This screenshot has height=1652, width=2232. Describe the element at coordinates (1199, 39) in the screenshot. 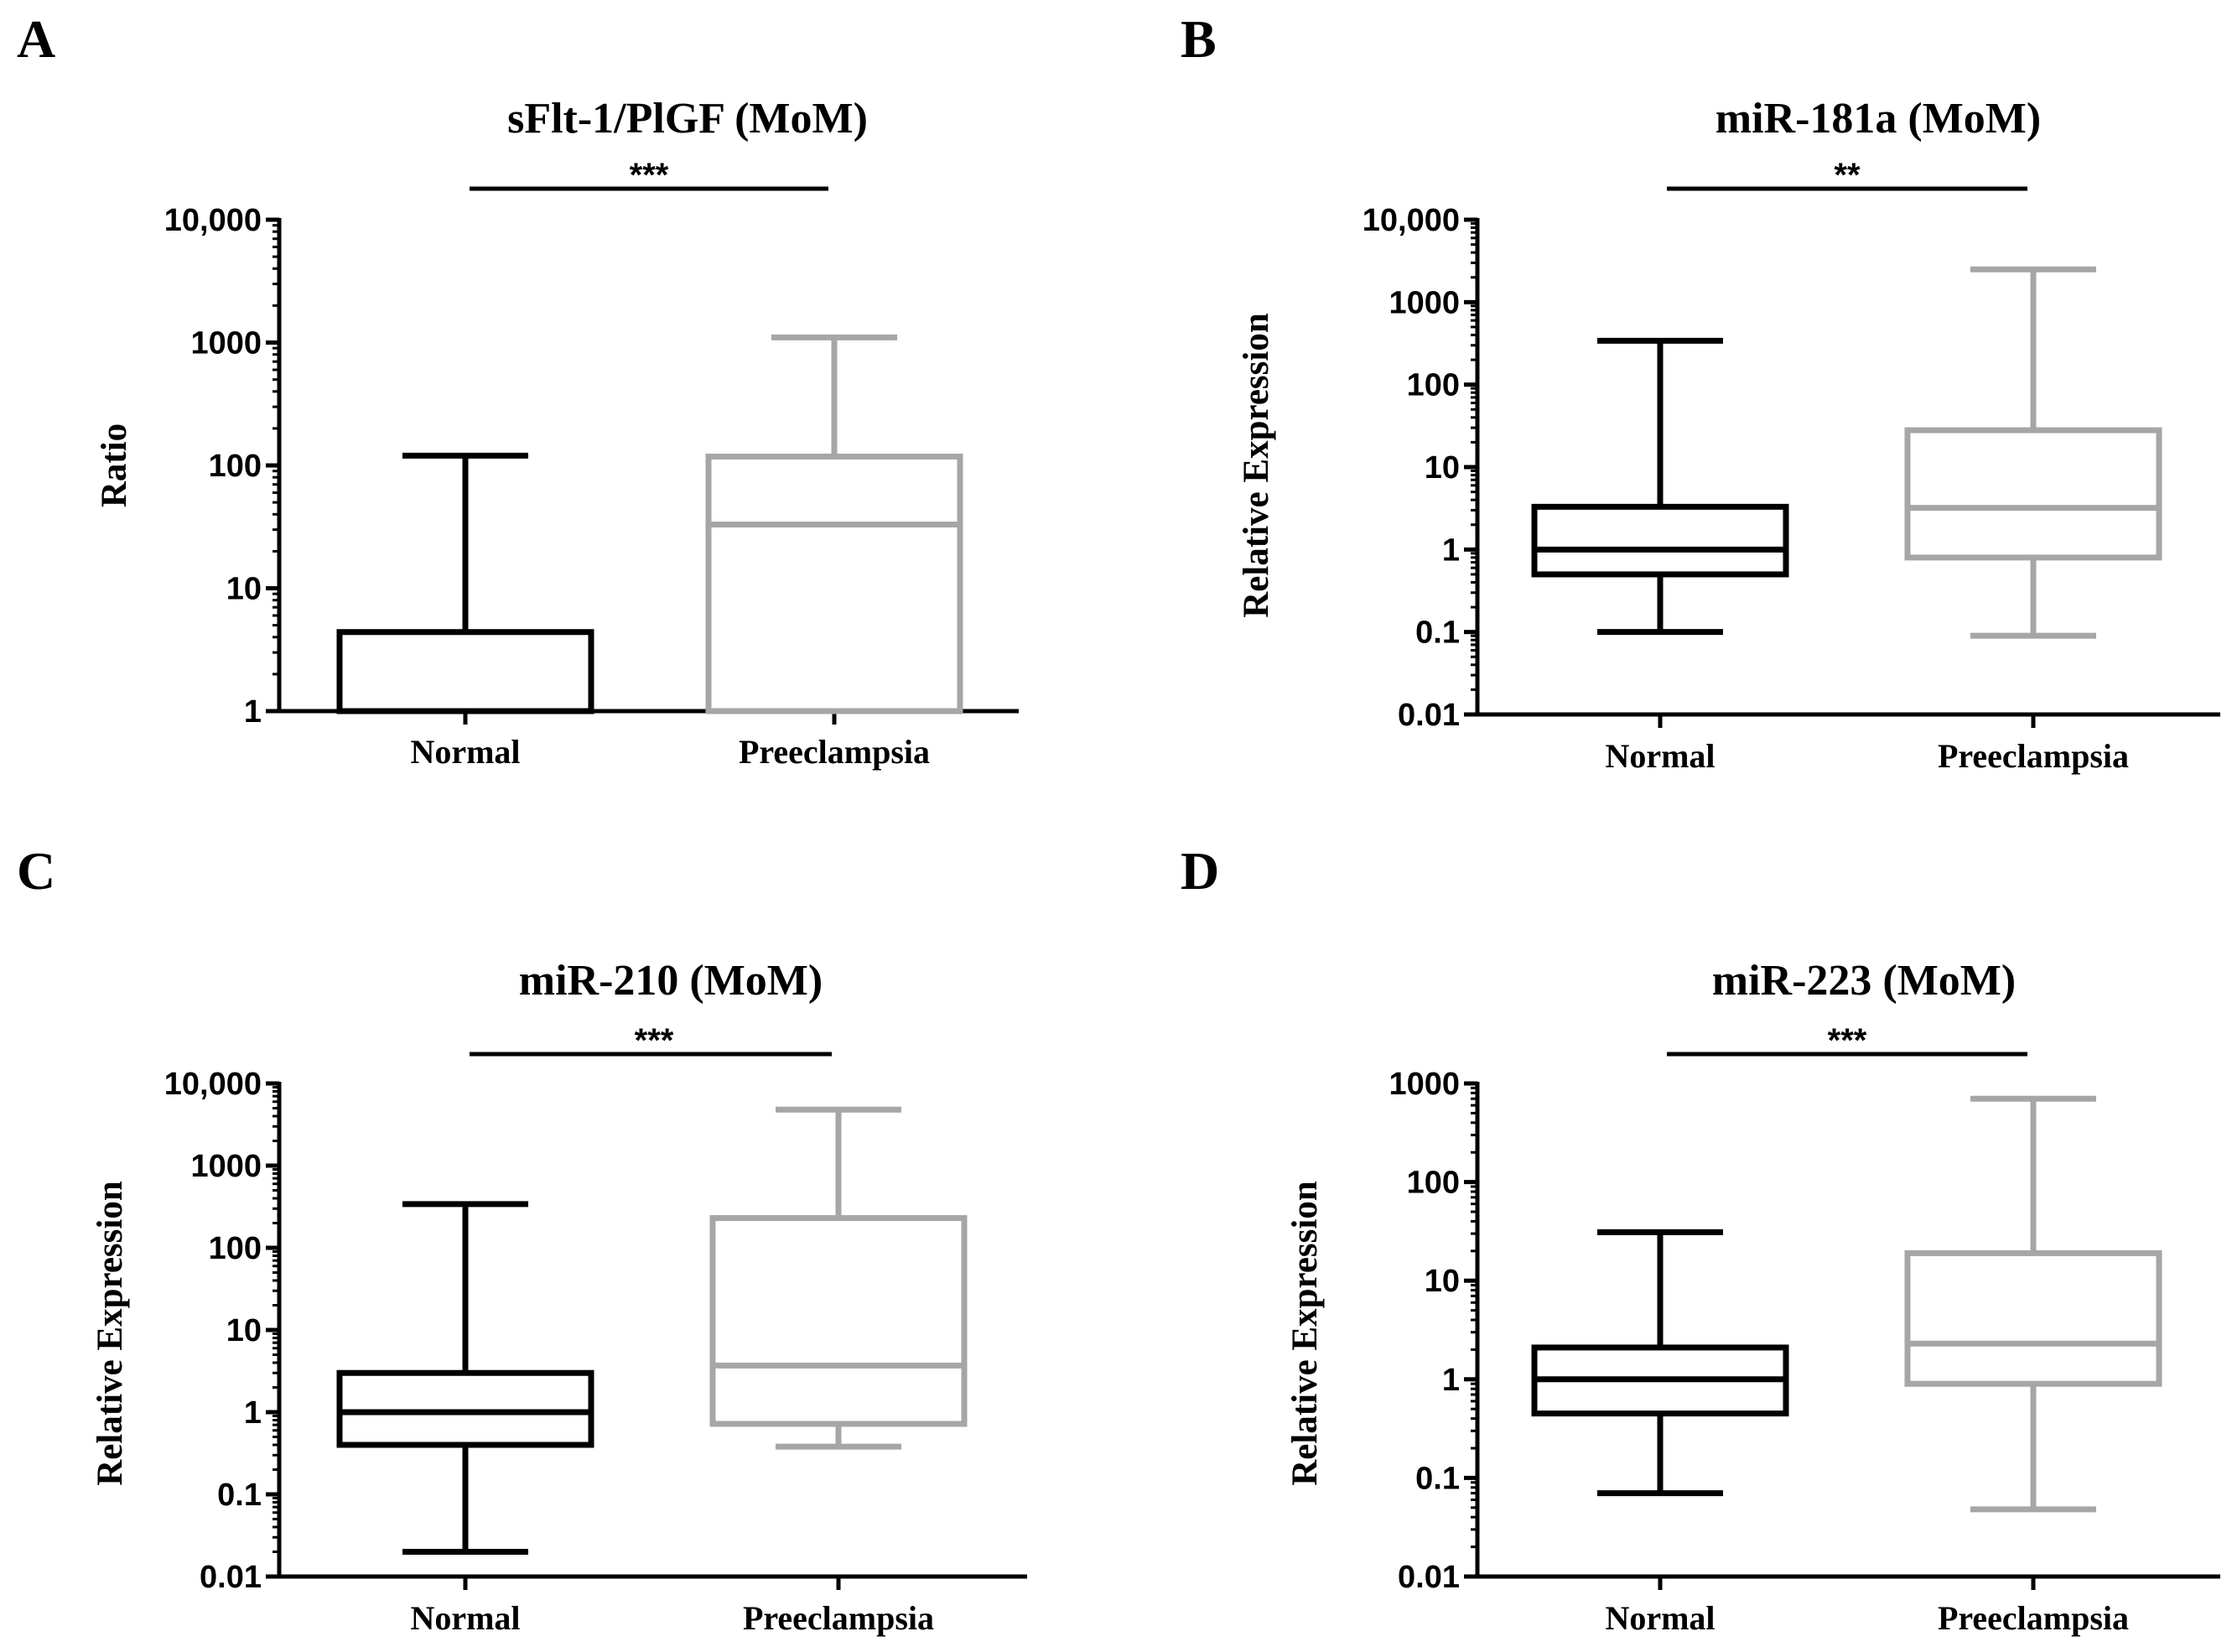

I see `panel-label: B` at that location.